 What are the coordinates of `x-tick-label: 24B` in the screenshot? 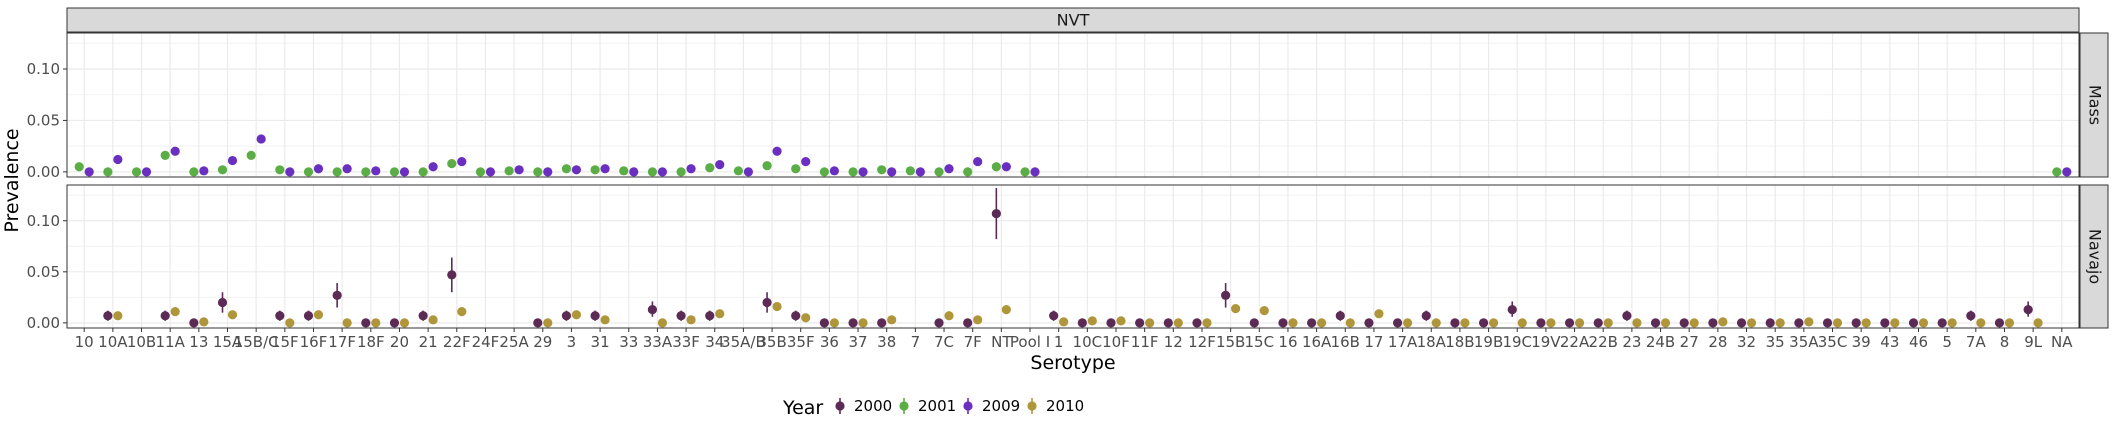 It's located at (1660, 342).